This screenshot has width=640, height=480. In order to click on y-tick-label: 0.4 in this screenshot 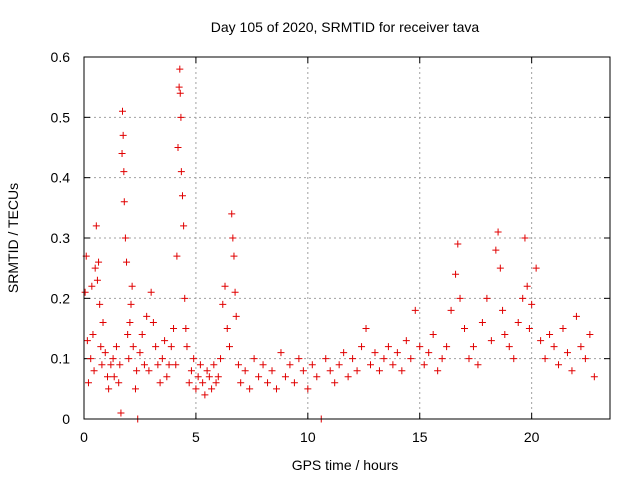, I will do `click(61, 178)`.